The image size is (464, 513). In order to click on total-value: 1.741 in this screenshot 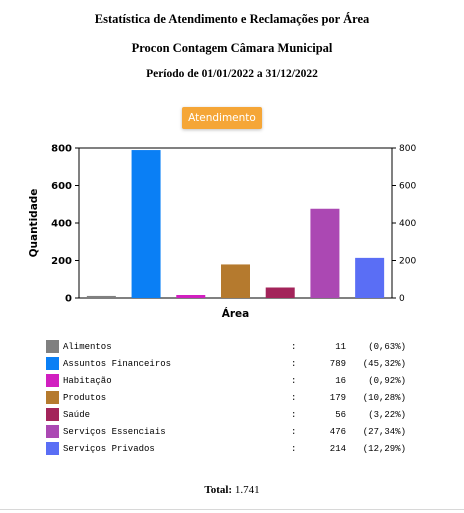, I will do `click(247, 490)`.